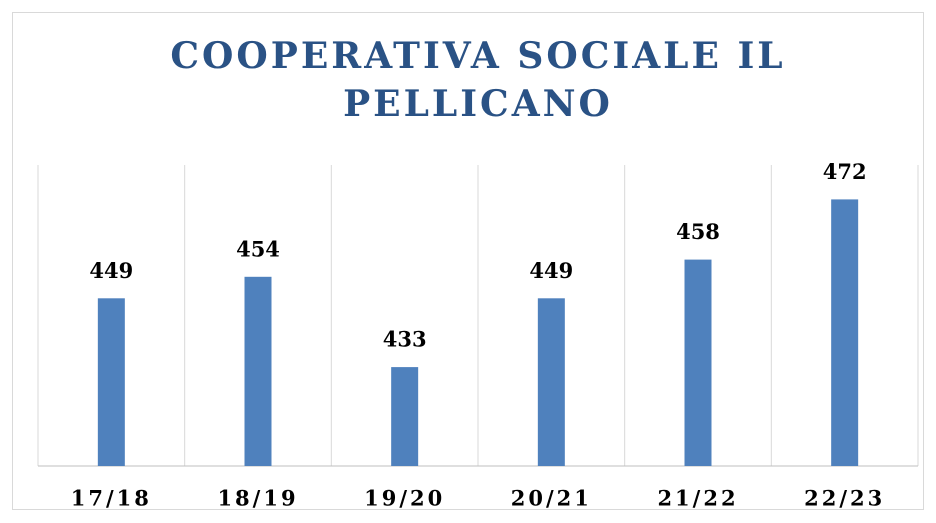  I want to click on x-tick-label: 20/21, so click(551, 498).